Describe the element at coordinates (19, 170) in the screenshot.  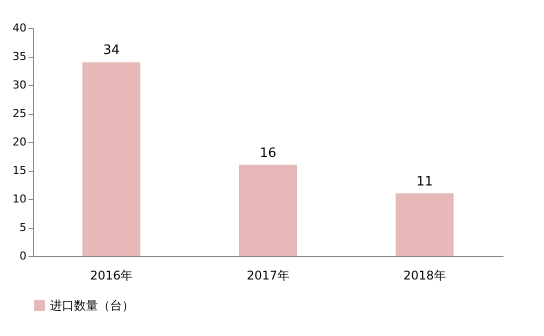
I see `y-tick-label: 15` at that location.